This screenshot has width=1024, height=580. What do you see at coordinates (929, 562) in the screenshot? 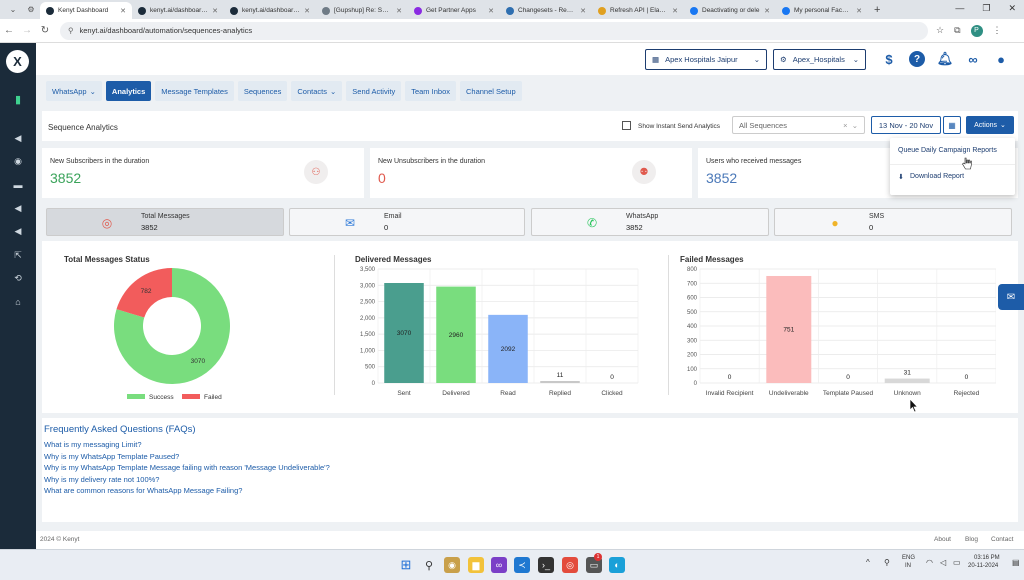
I see `wifi-icon: ◠` at bounding box center [929, 562].